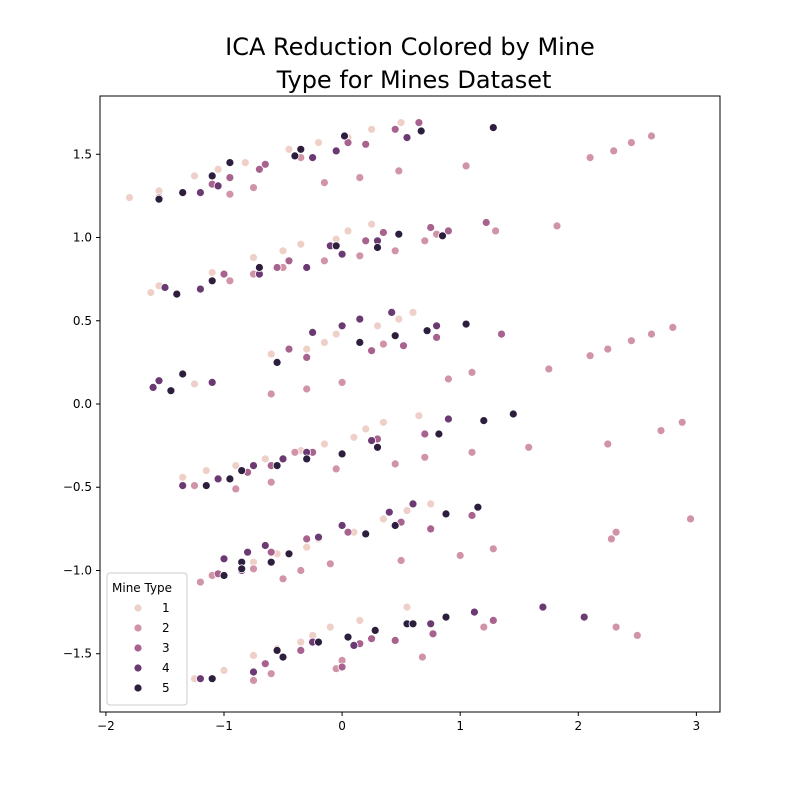  What do you see at coordinates (77, 654) in the screenshot?
I see `y-tick-label: −1.5` at bounding box center [77, 654].